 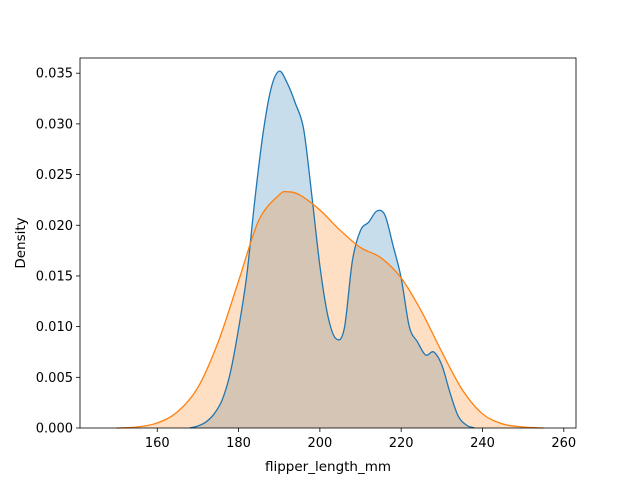 What do you see at coordinates (238, 443) in the screenshot?
I see `x-tick-label: 180` at bounding box center [238, 443].